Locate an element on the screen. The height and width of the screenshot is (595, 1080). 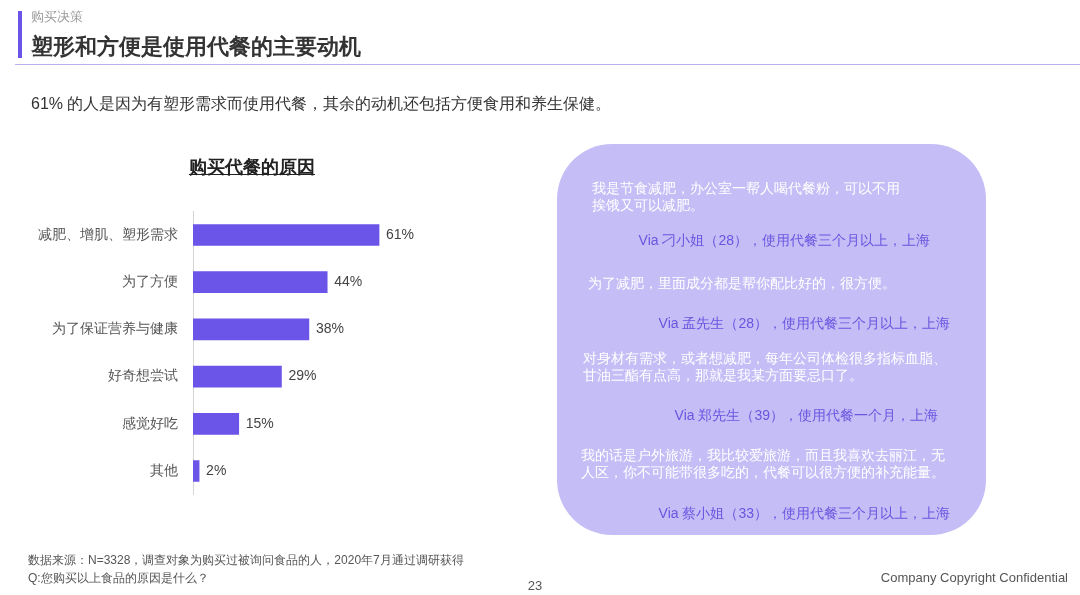
data-label: 15% is located at coordinates (259, 422).